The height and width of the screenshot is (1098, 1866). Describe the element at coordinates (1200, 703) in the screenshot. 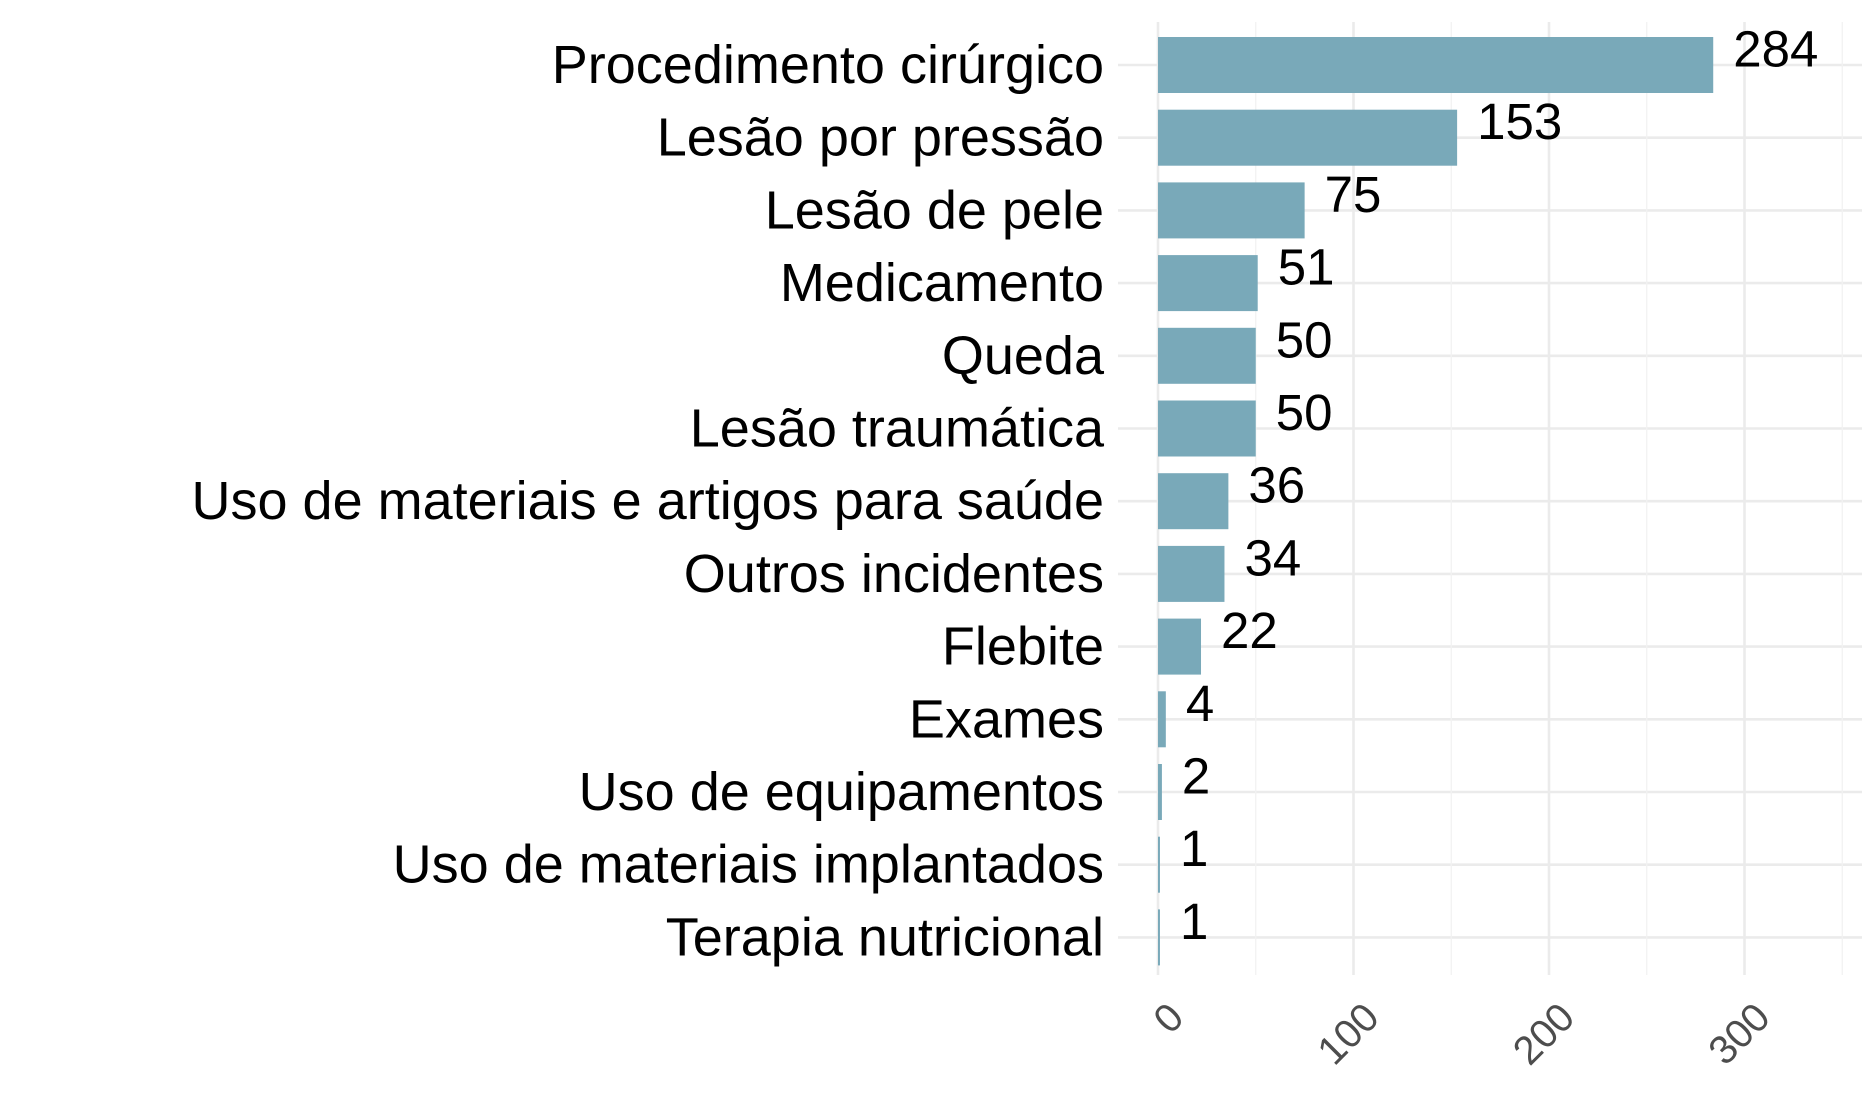

I see `value-label: 4` at that location.